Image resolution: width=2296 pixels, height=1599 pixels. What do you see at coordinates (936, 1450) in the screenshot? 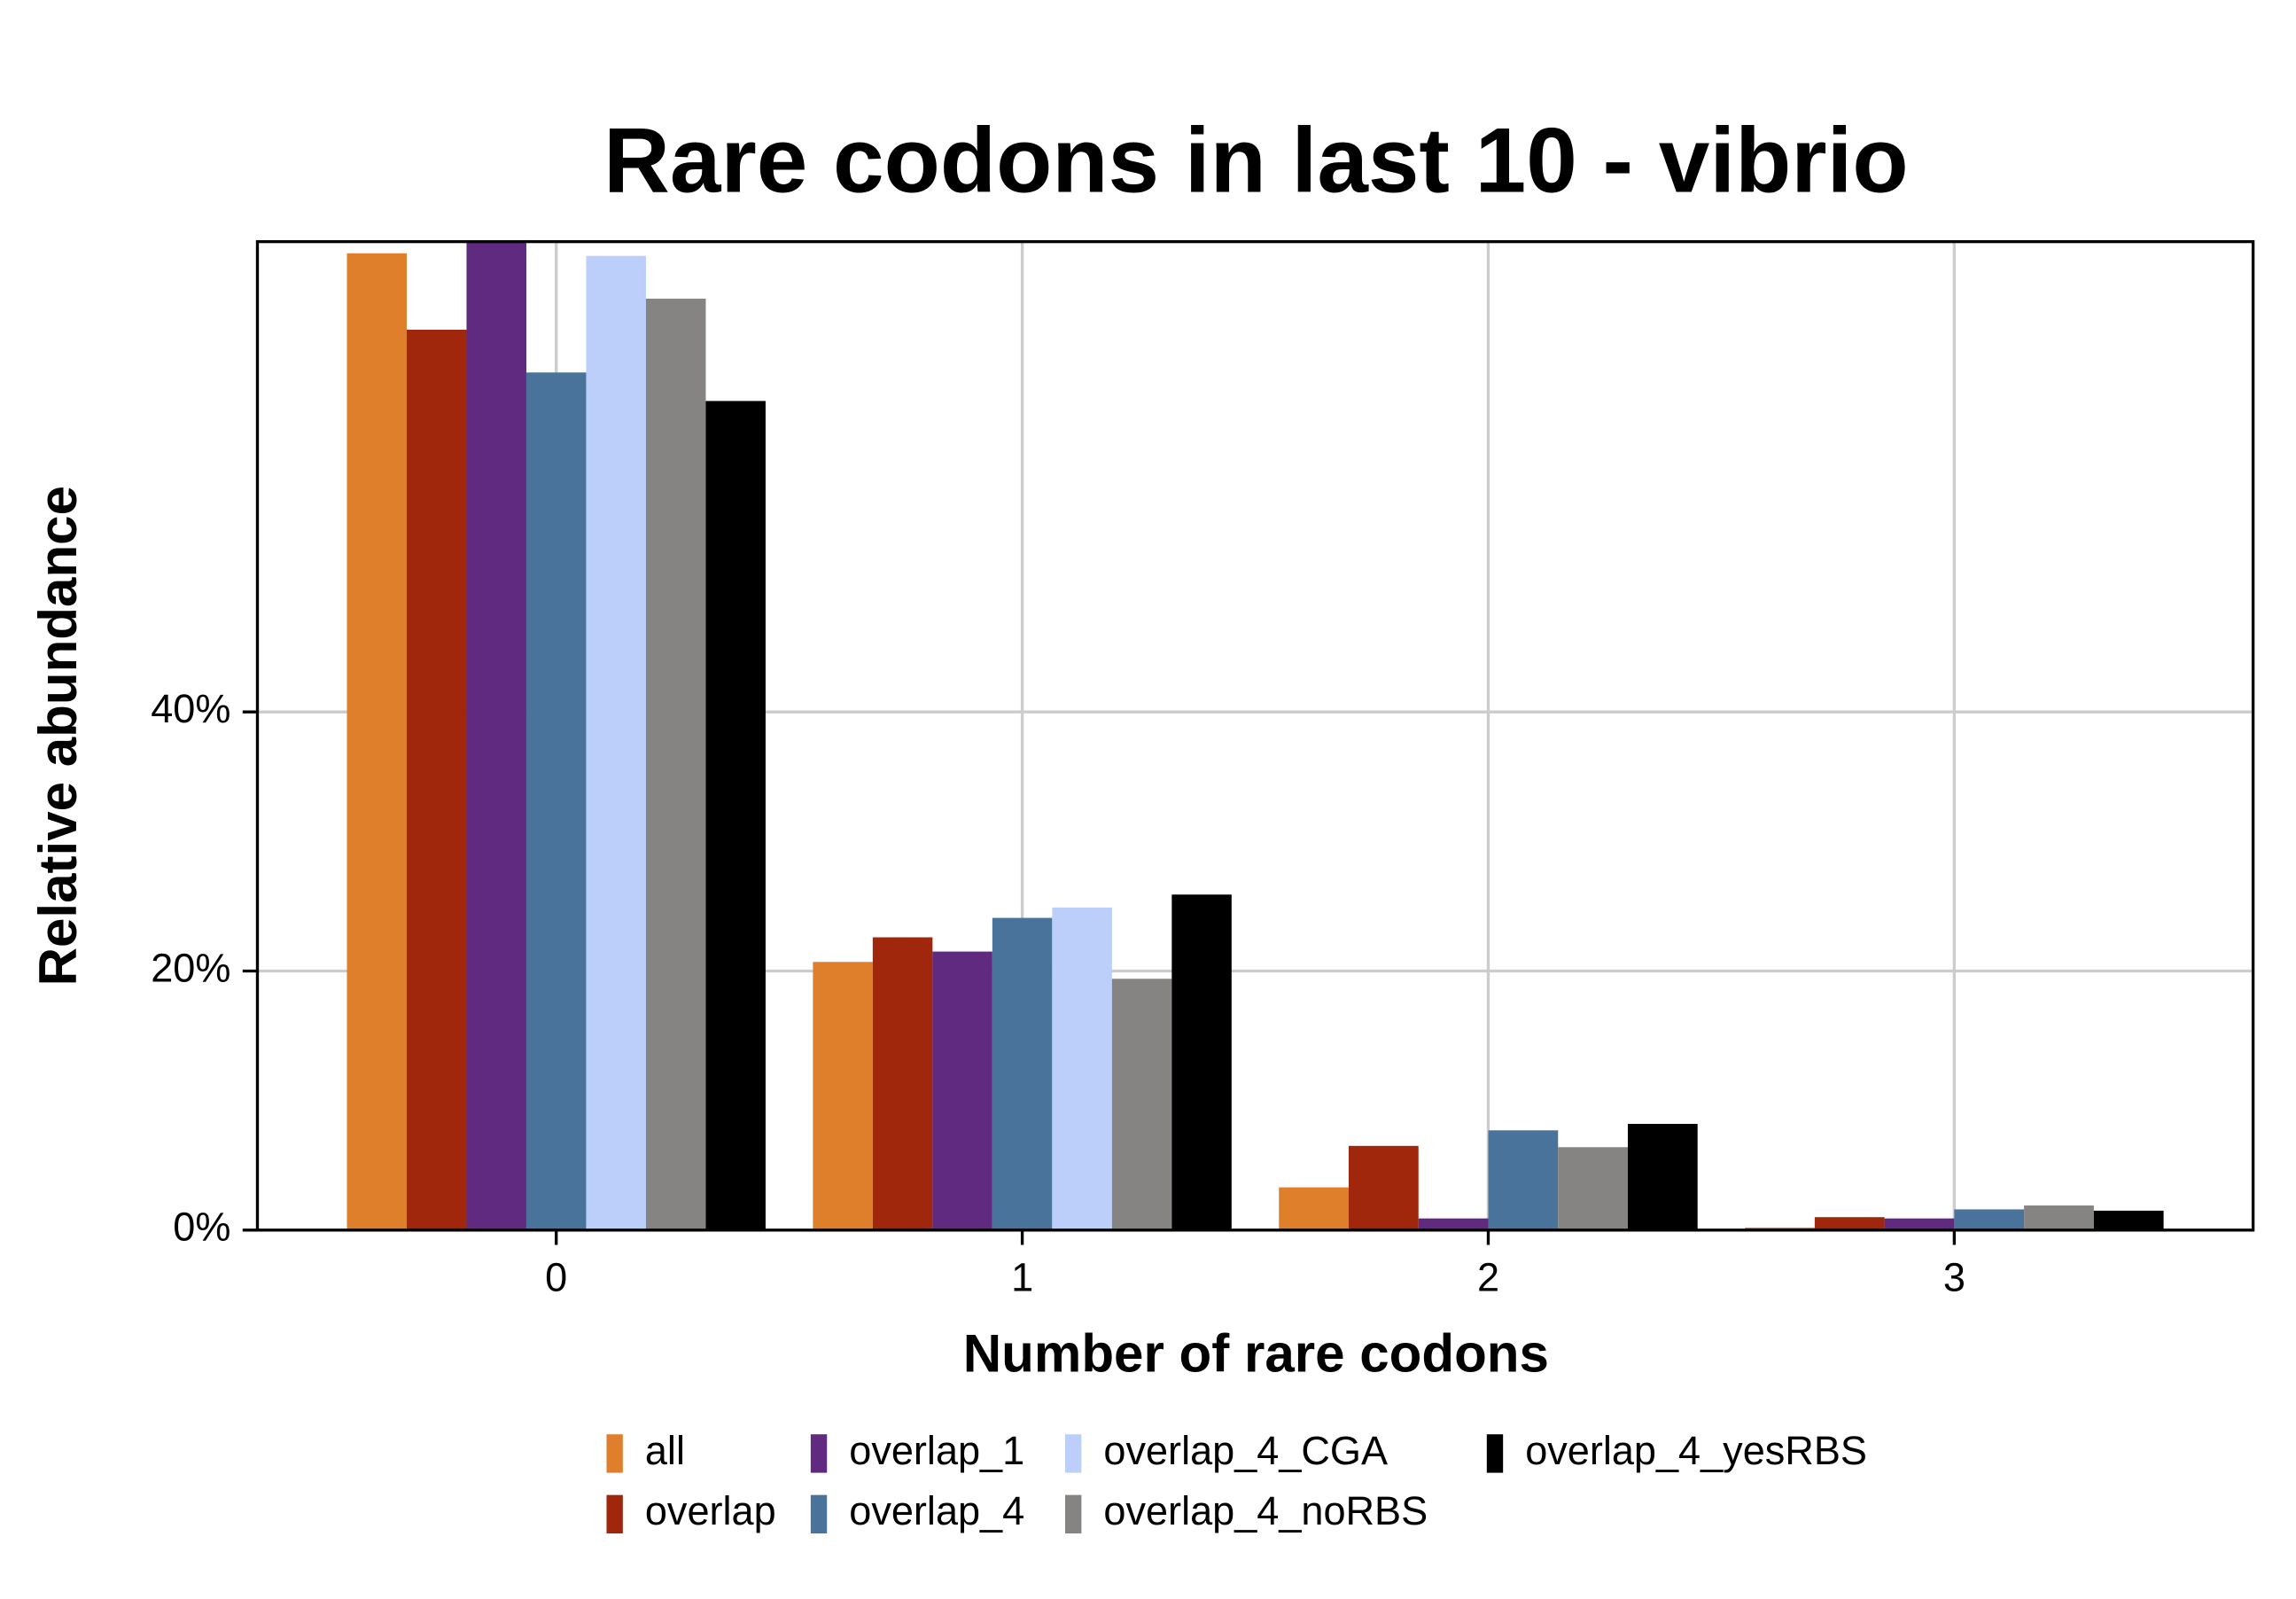
I see `legend-label: overlap_1` at bounding box center [936, 1450].